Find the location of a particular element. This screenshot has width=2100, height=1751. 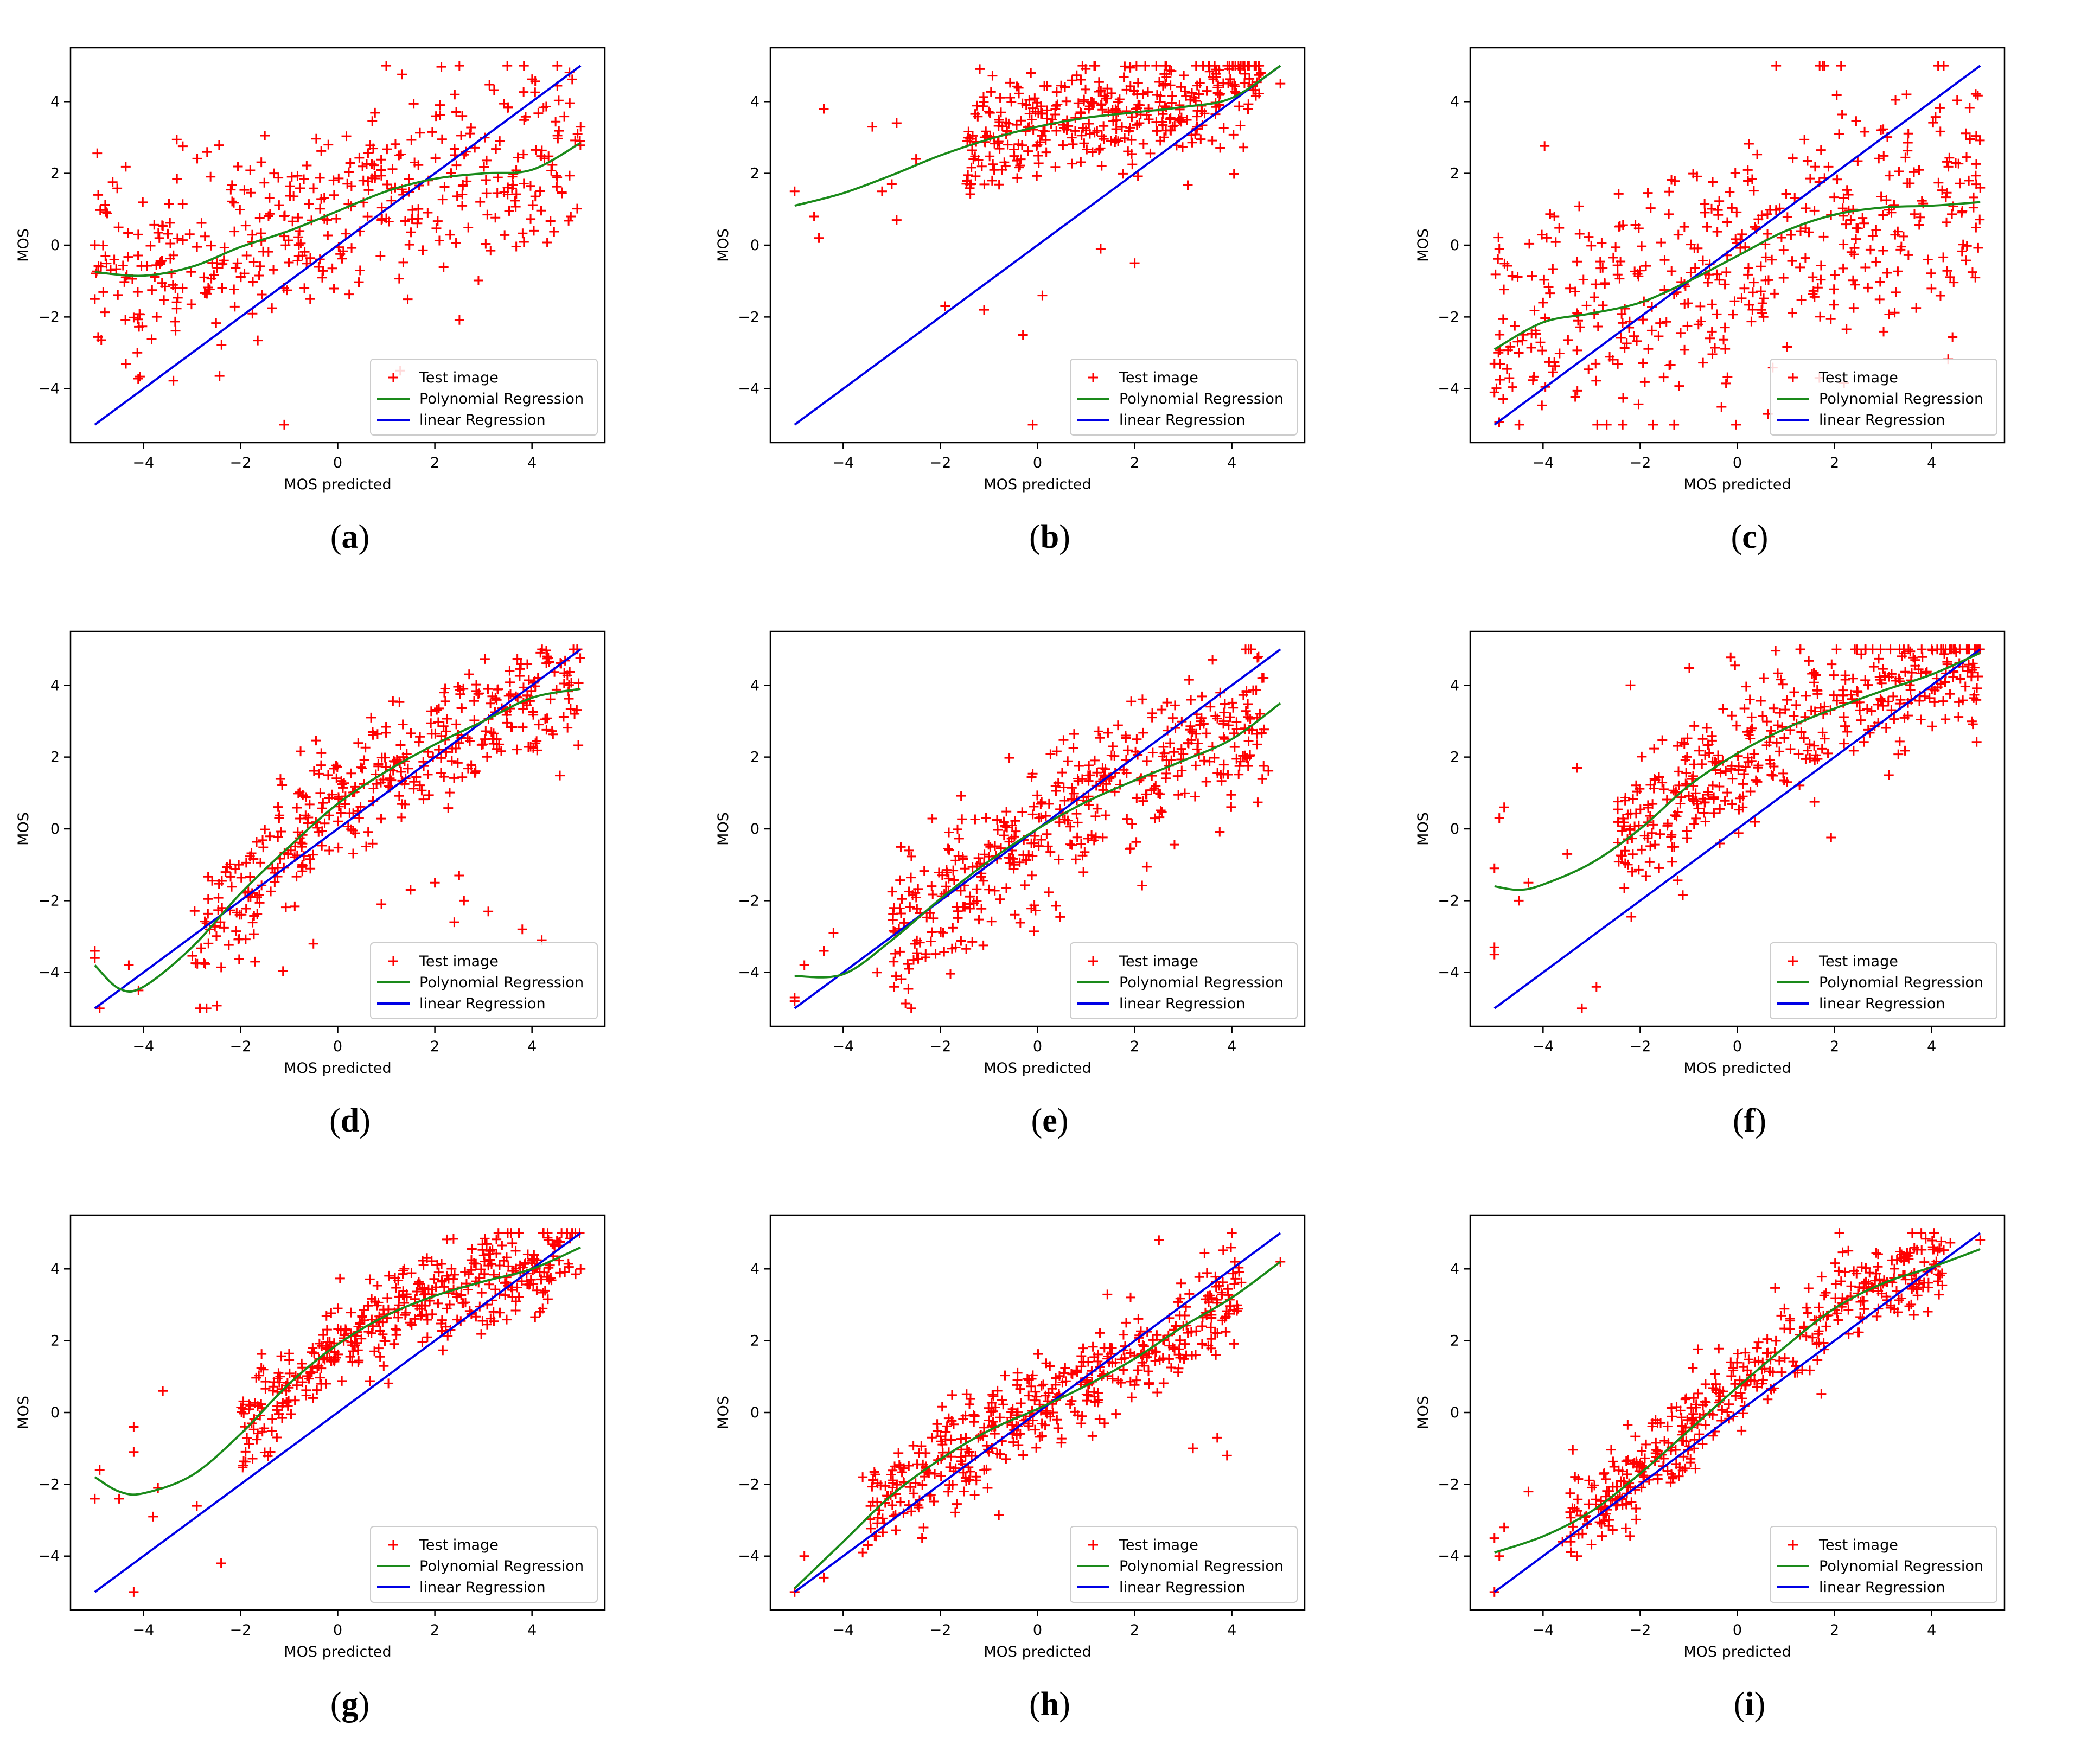

x-tick-label: 2 is located at coordinates (1834, 1046).